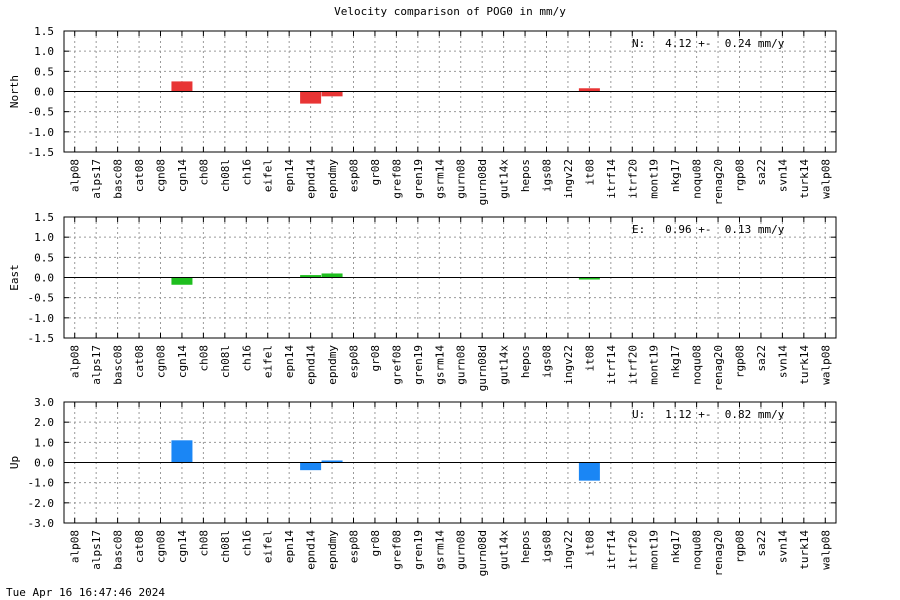 This screenshot has width=900, height=600. I want to click on y-tick-label: 2.0, so click(44, 422).